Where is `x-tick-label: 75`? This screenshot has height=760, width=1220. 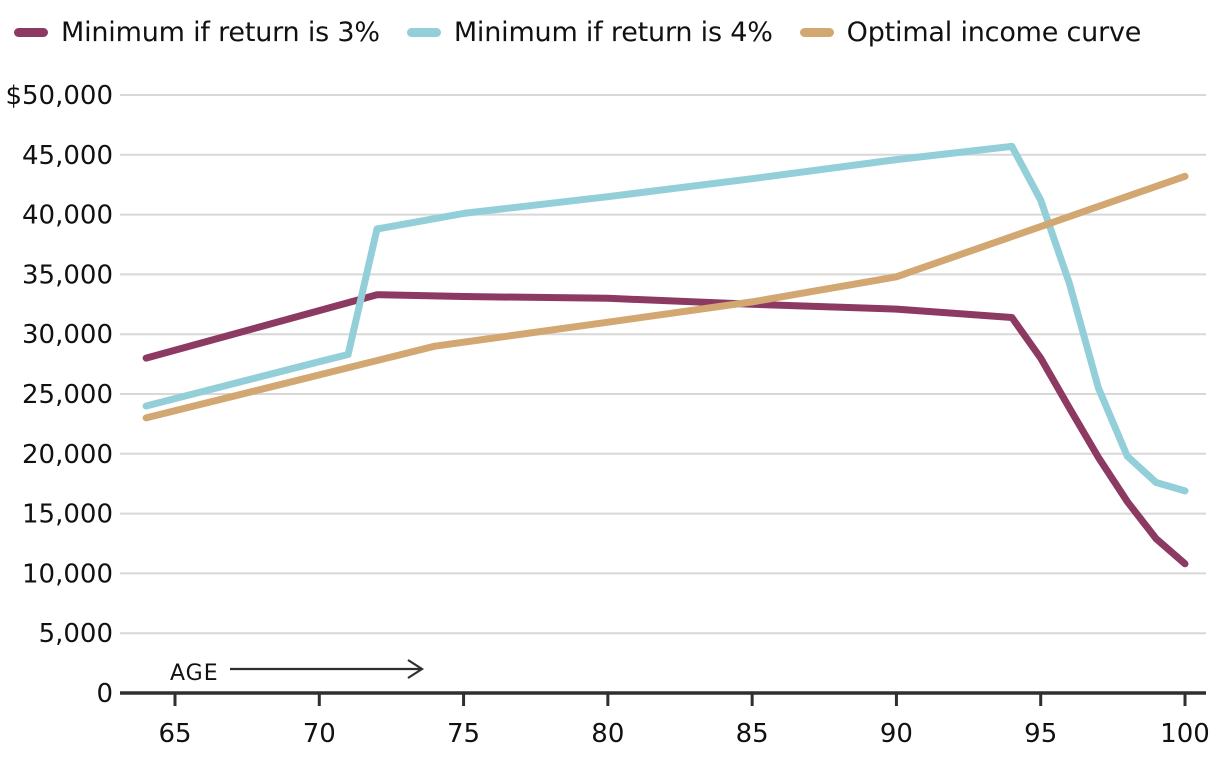 x-tick-label: 75 is located at coordinates (463, 734).